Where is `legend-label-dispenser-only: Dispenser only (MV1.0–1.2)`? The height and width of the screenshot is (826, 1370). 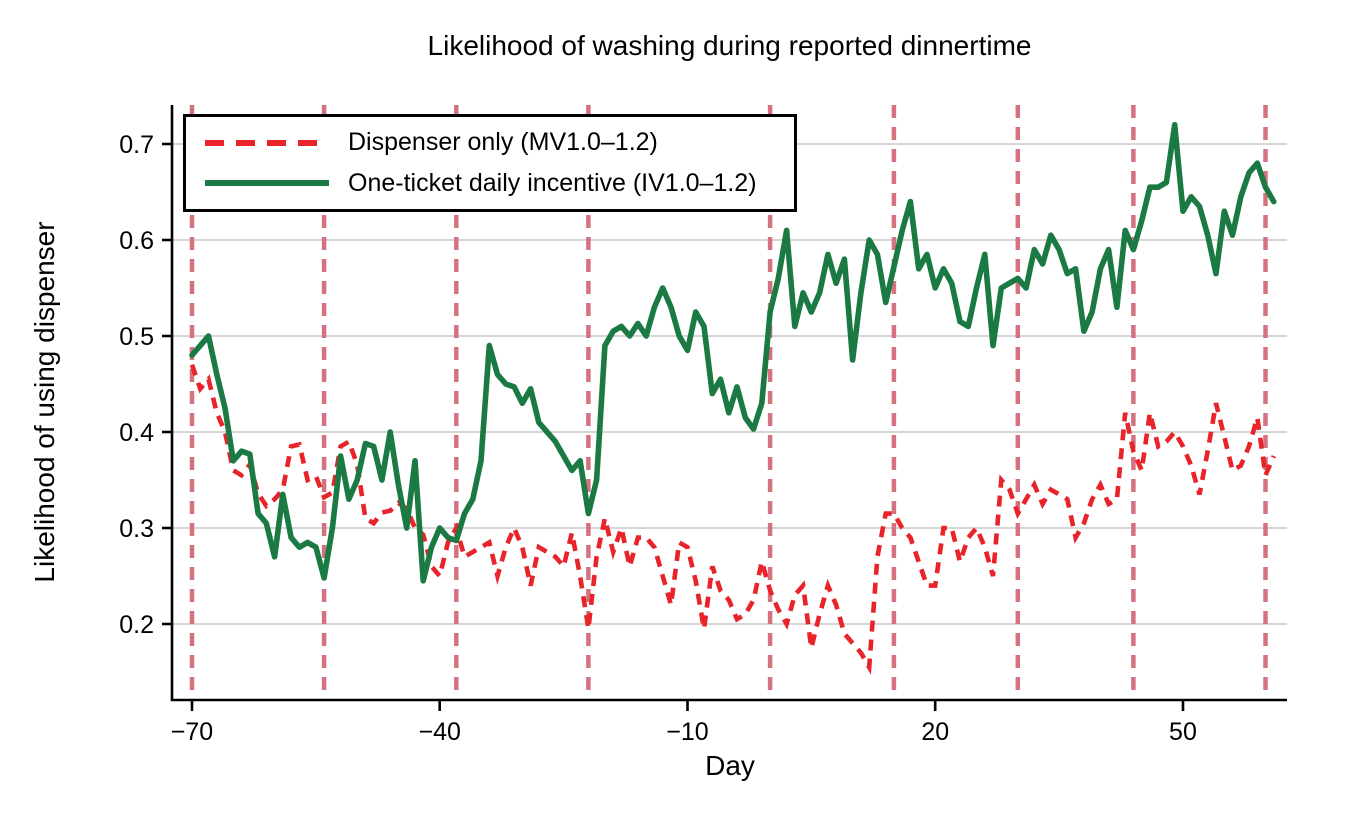
legend-label-dispenser-only: Dispenser only (MV1.0–1.2) is located at coordinates (503, 142).